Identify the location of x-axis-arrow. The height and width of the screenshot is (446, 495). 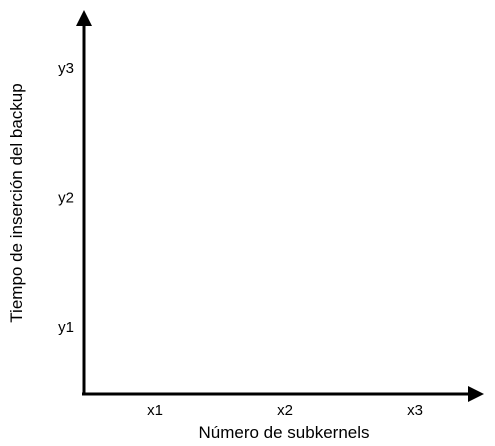
(476, 394).